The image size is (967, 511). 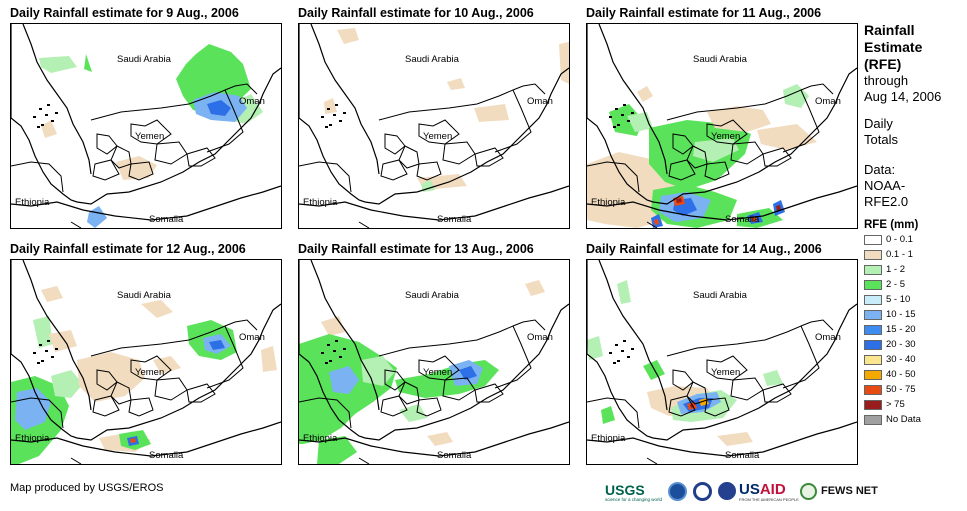 What do you see at coordinates (896, 284) in the screenshot?
I see `legend-label: 2 - 5` at bounding box center [896, 284].